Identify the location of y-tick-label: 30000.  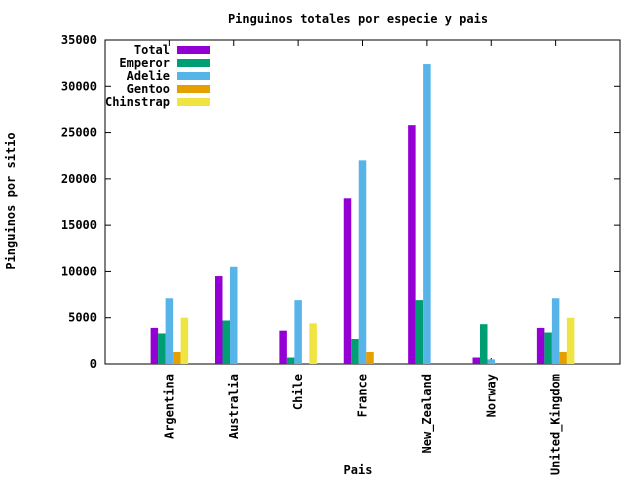
(79, 86).